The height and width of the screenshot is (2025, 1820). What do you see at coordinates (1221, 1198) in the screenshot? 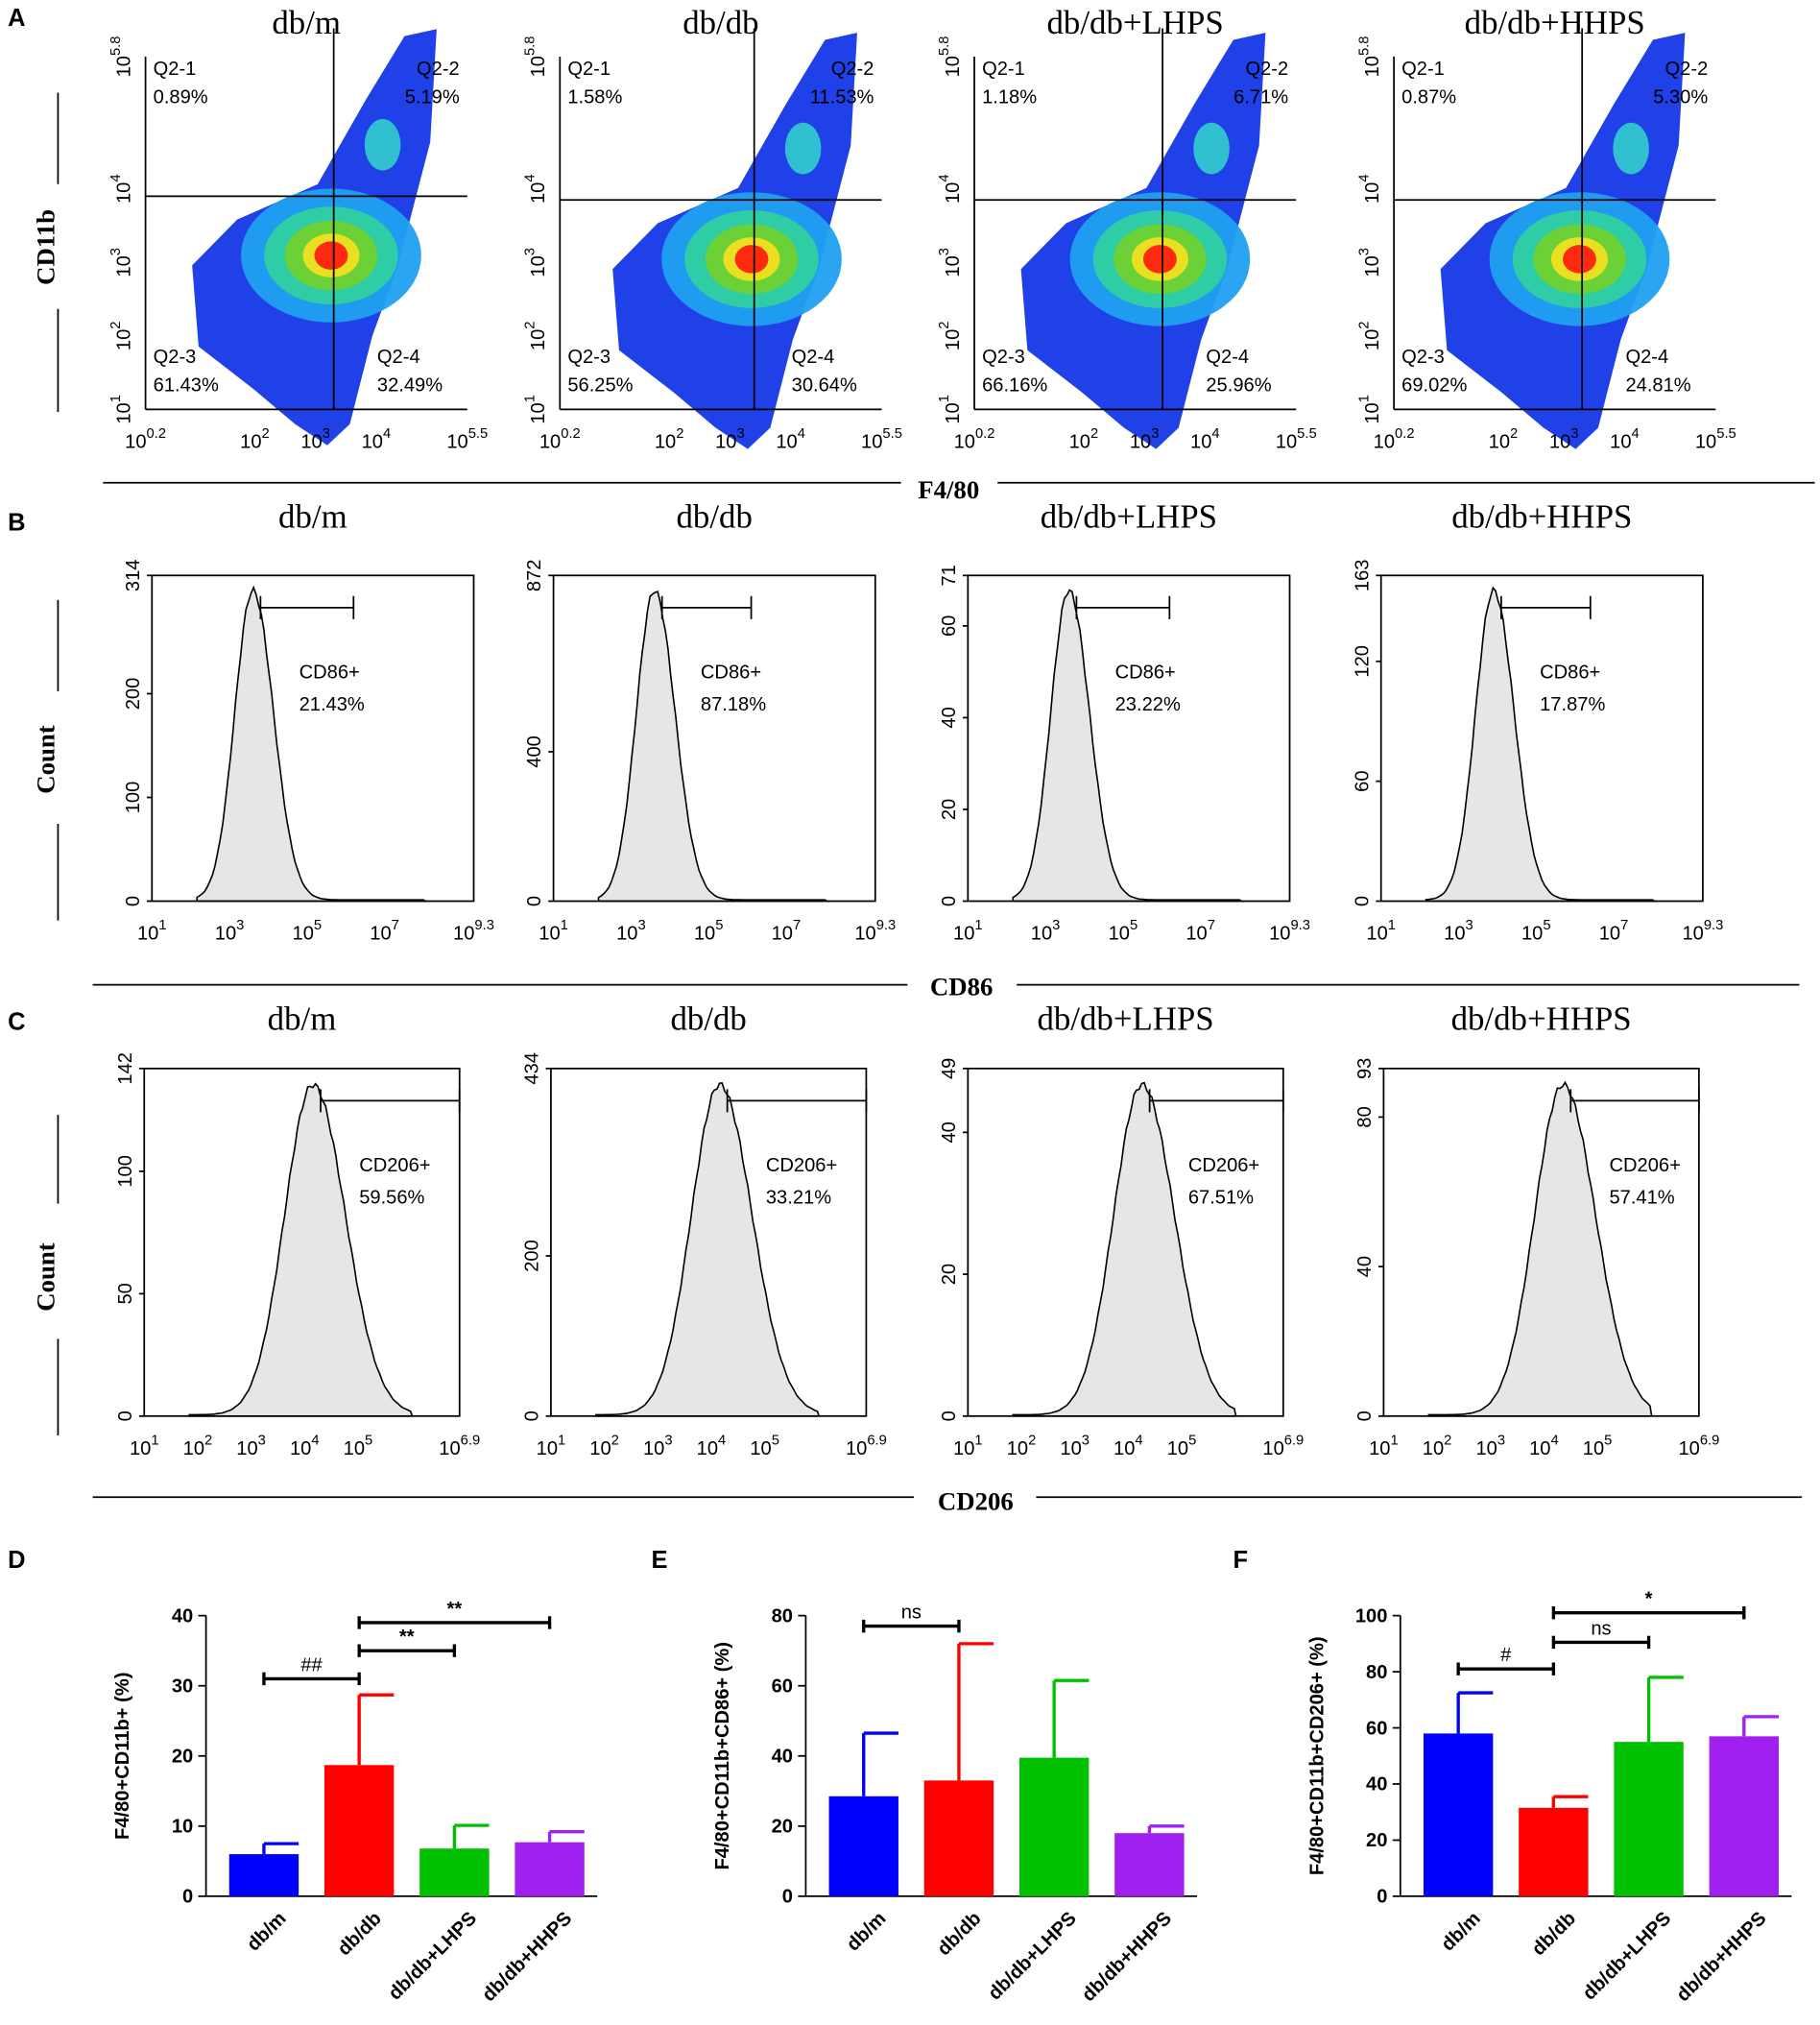
I see `gate-percent: 67.51%` at bounding box center [1221, 1198].